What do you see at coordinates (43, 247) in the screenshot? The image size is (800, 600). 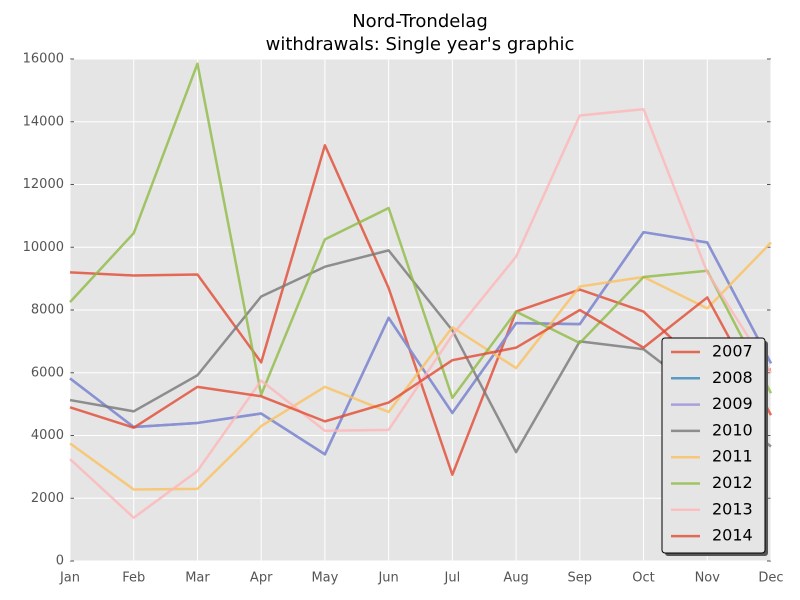 I see `y-tick-label: 10000` at bounding box center [43, 247].